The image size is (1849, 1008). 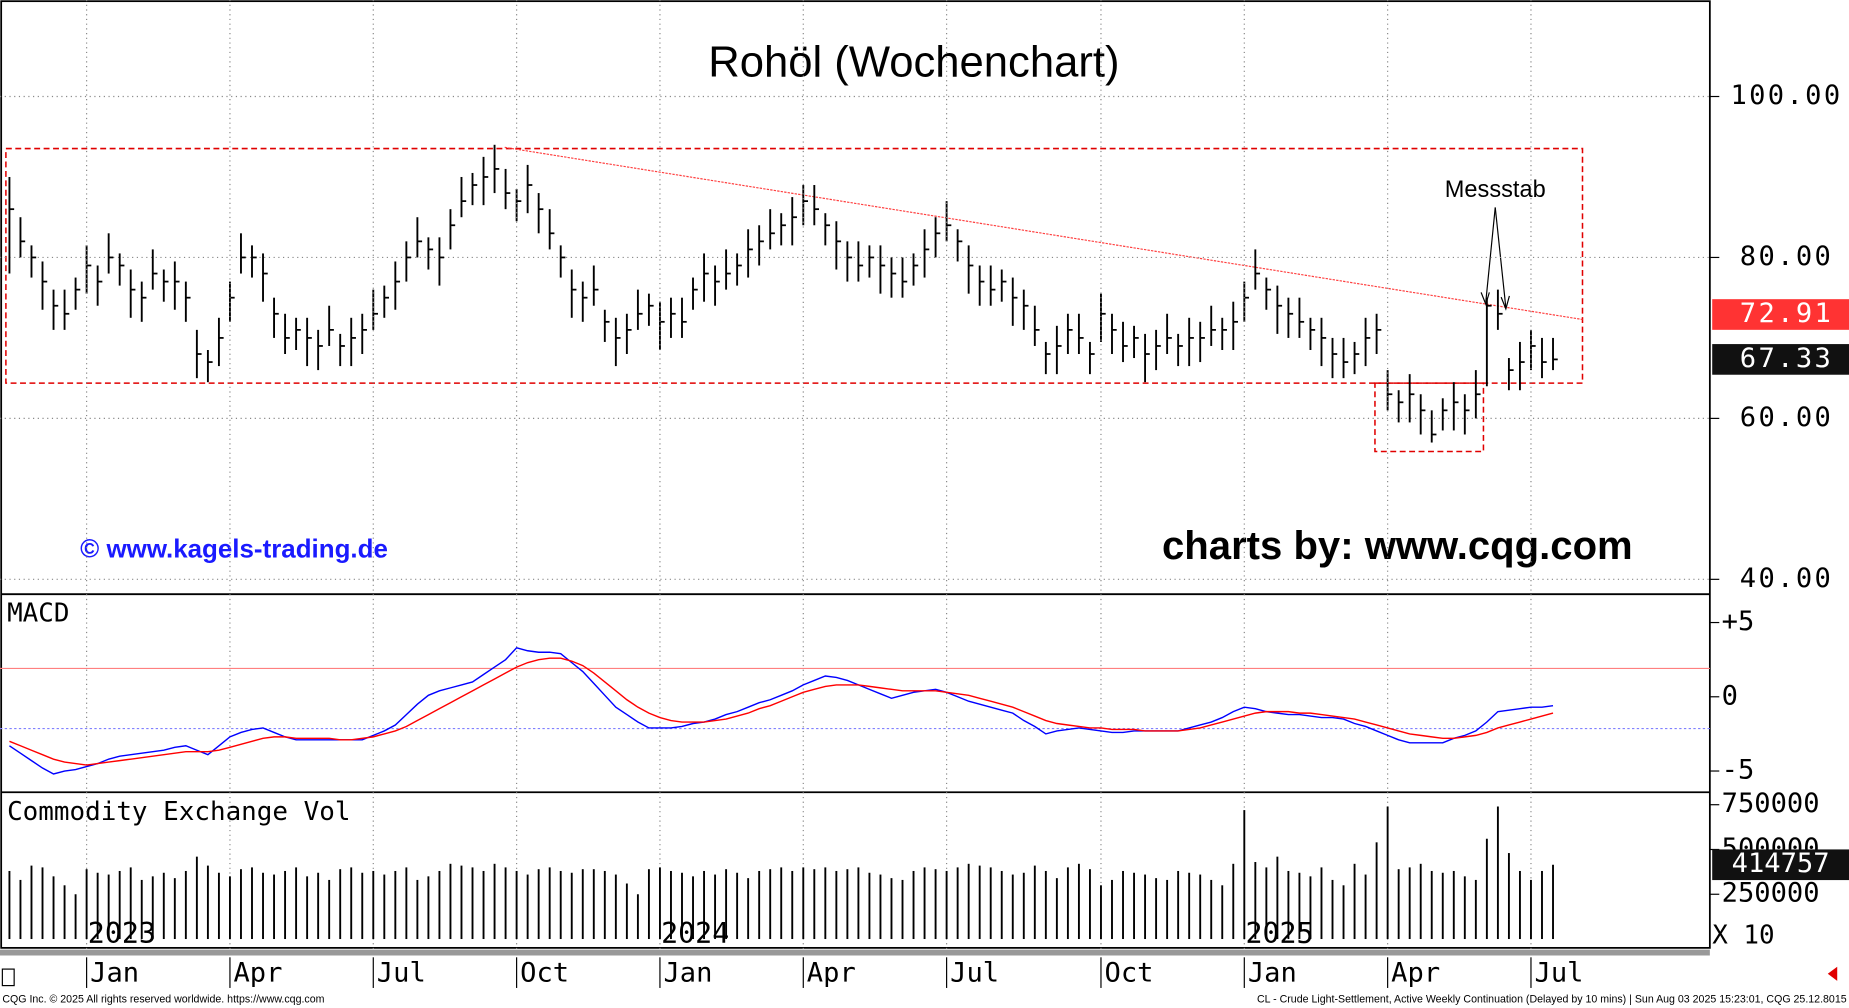 I want to click on last-price-marker, so click(x=1780, y=359).